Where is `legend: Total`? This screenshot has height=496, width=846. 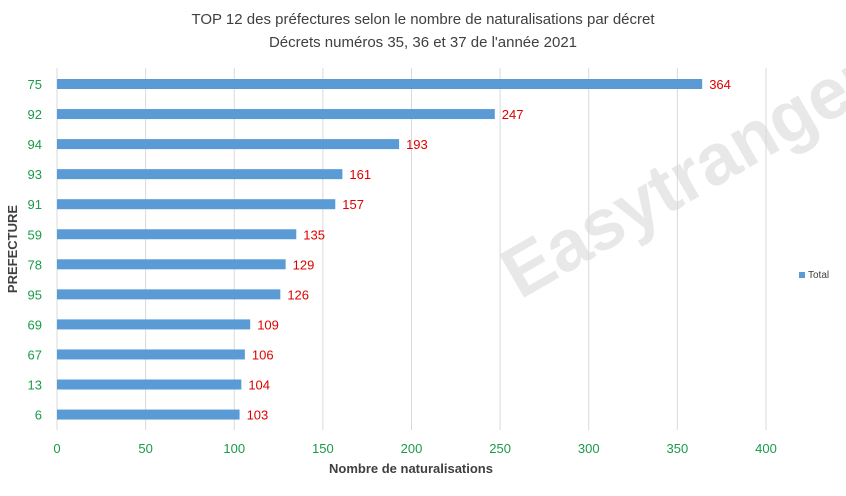
legend: Total is located at coordinates (814, 275).